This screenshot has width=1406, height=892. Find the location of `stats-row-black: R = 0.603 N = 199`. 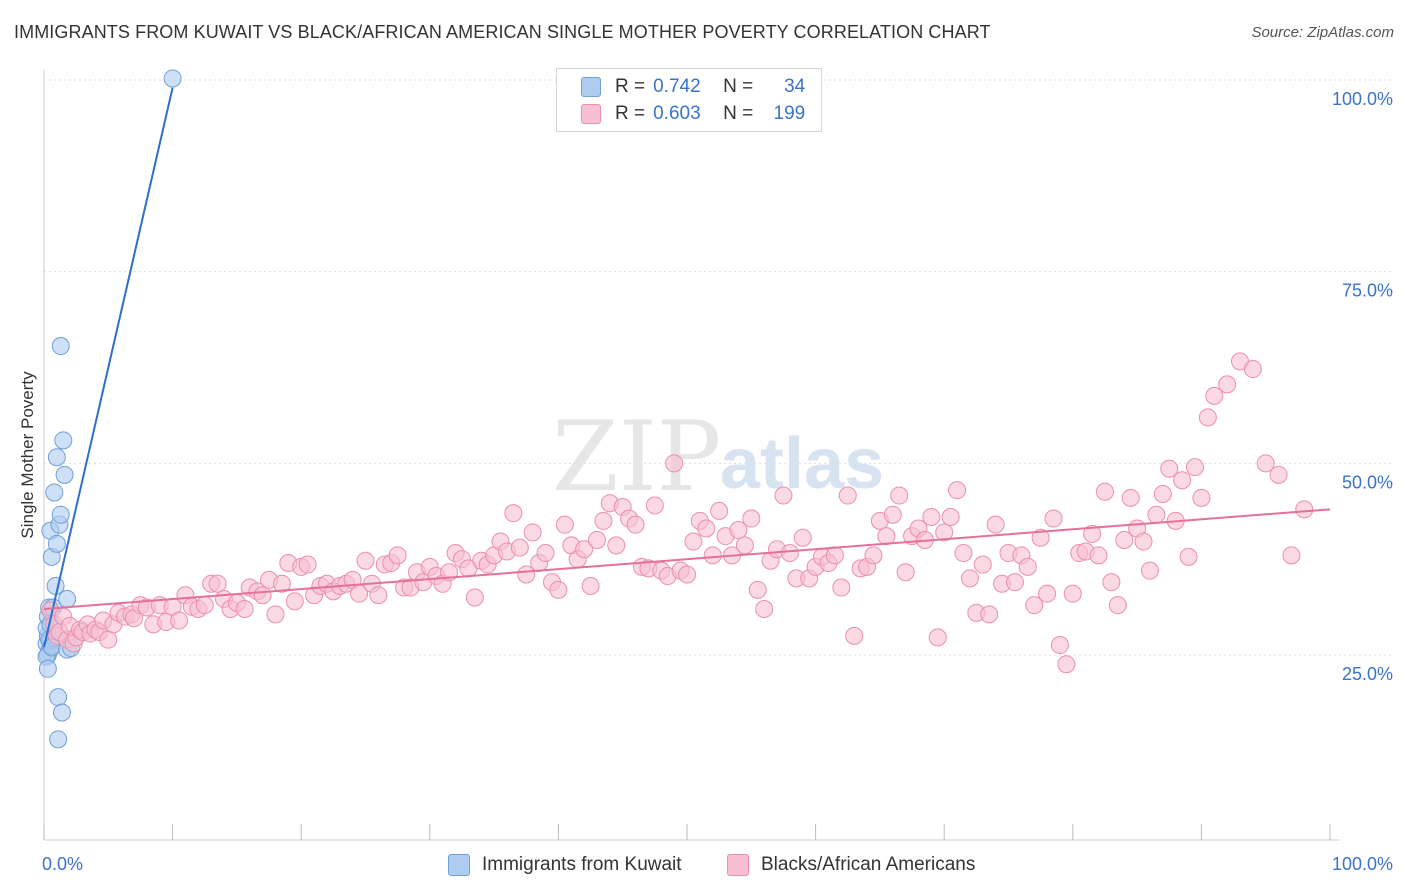

stats-row-black: R = 0.603 N = 199 is located at coordinates (693, 114).